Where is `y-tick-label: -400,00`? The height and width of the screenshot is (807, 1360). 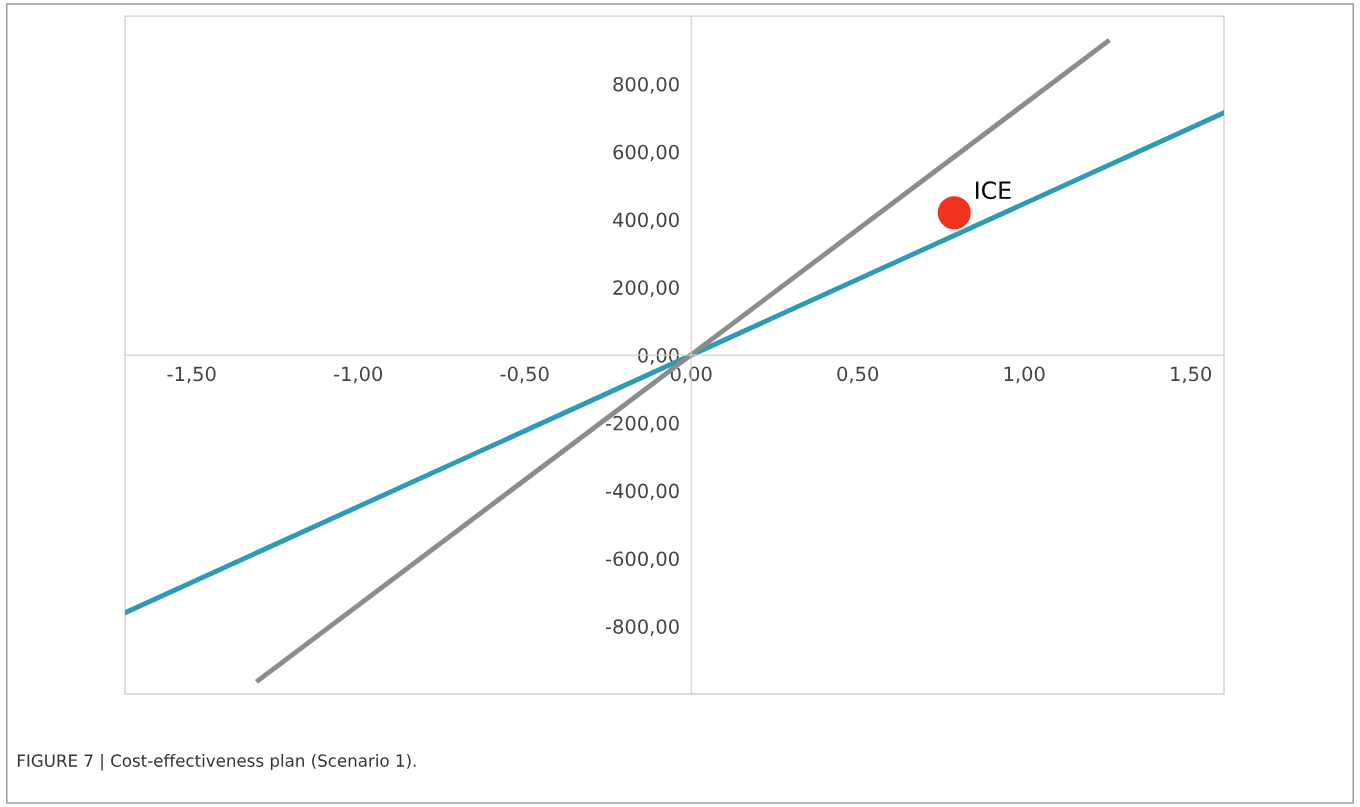 y-tick-label: -400,00 is located at coordinates (642, 492).